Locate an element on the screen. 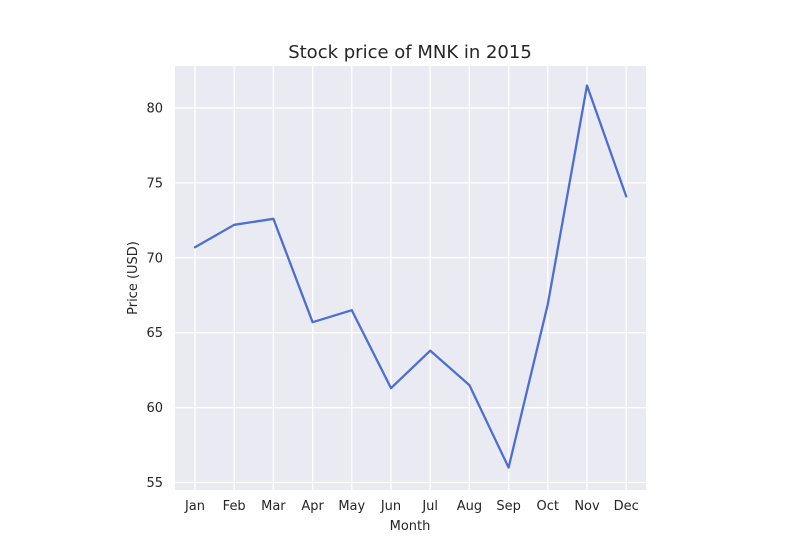 Image resolution: width=800 pixels, height=550 pixels. y-tick-label: 75 is located at coordinates (154, 183).